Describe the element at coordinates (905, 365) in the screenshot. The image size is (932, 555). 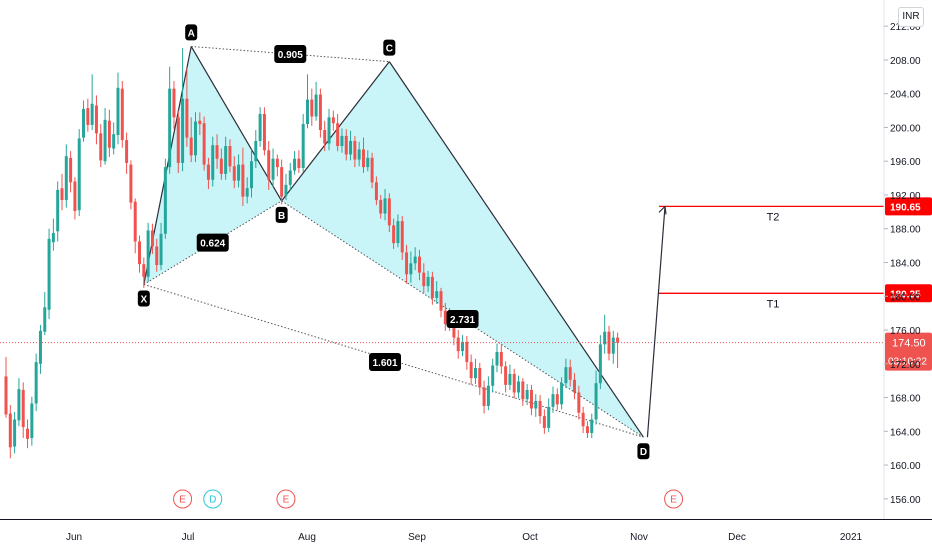
I see `y-tick-label: 172.00` at that location.